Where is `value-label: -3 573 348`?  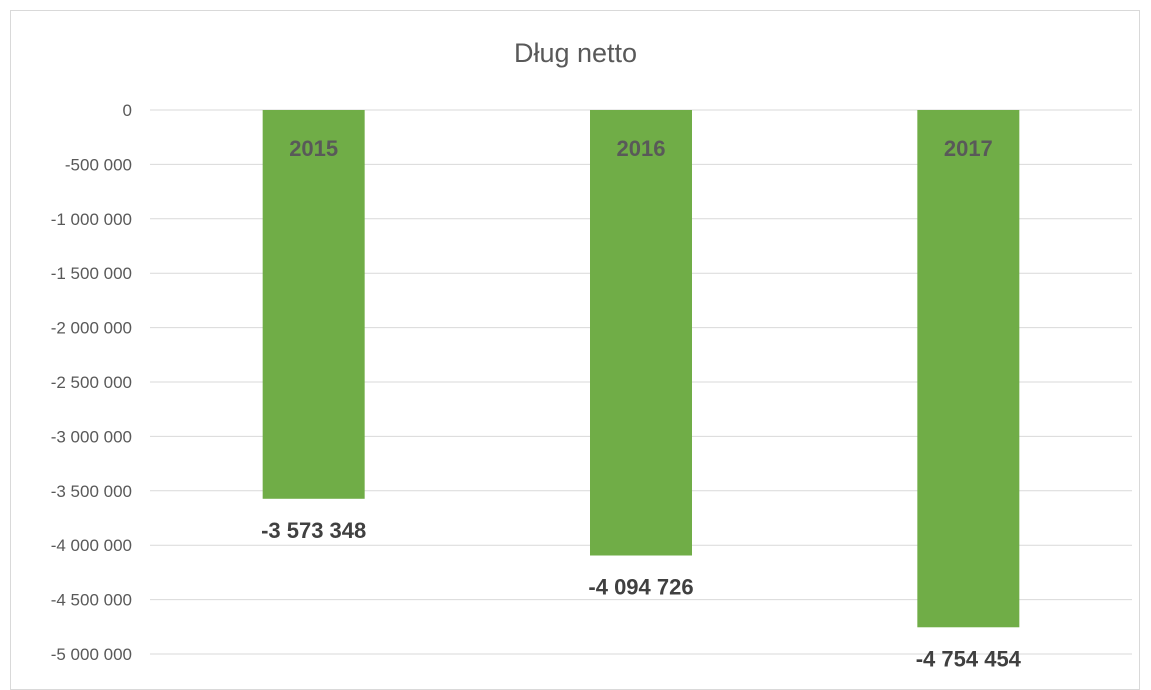
value-label: -3 573 348 is located at coordinates (313, 530).